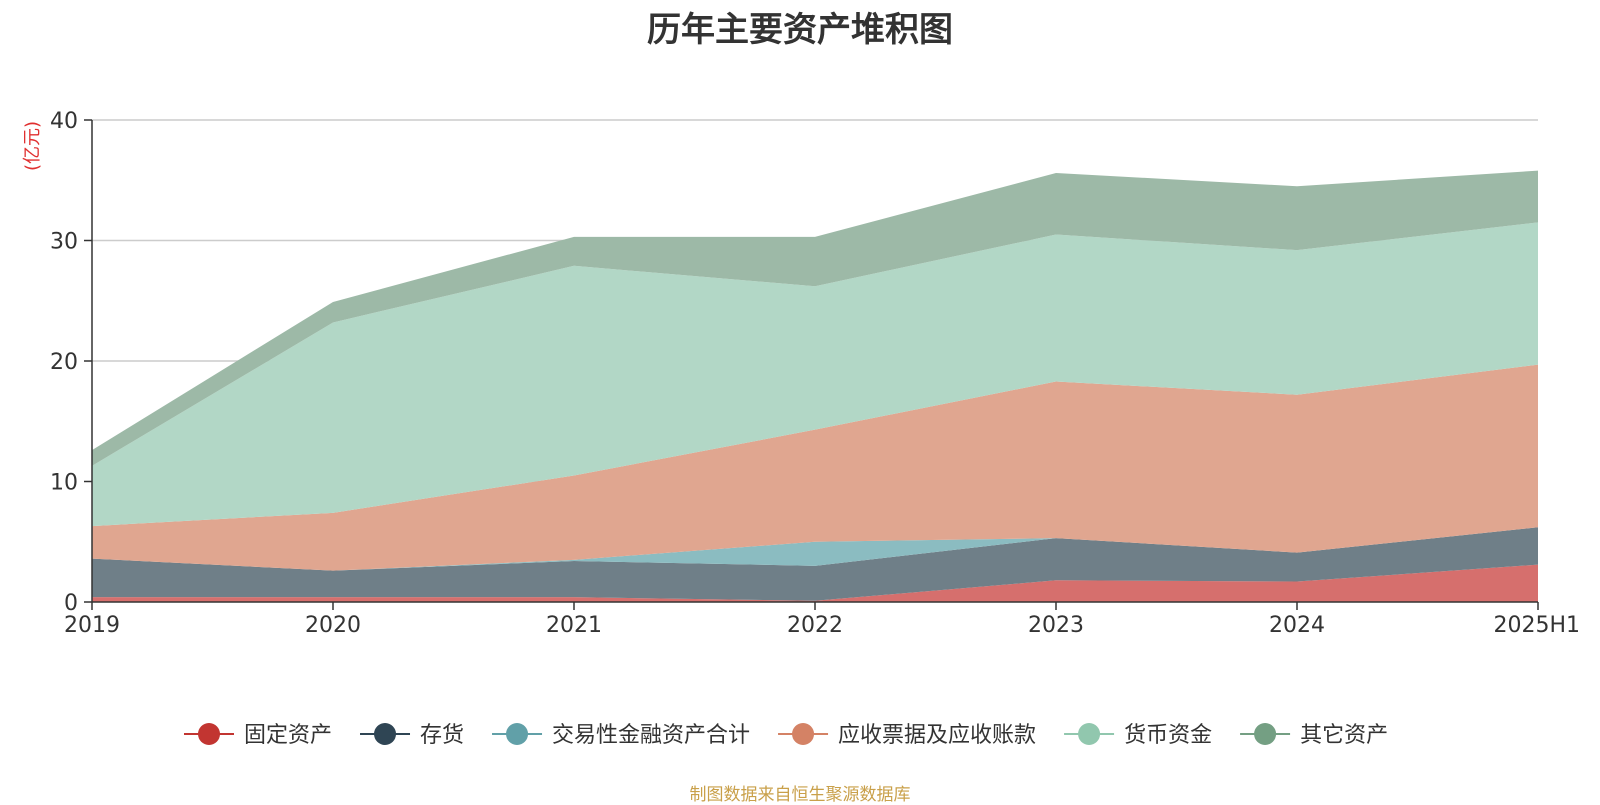  Describe the element at coordinates (1056, 625) in the screenshot. I see `x-tick-label: 2023` at that location.